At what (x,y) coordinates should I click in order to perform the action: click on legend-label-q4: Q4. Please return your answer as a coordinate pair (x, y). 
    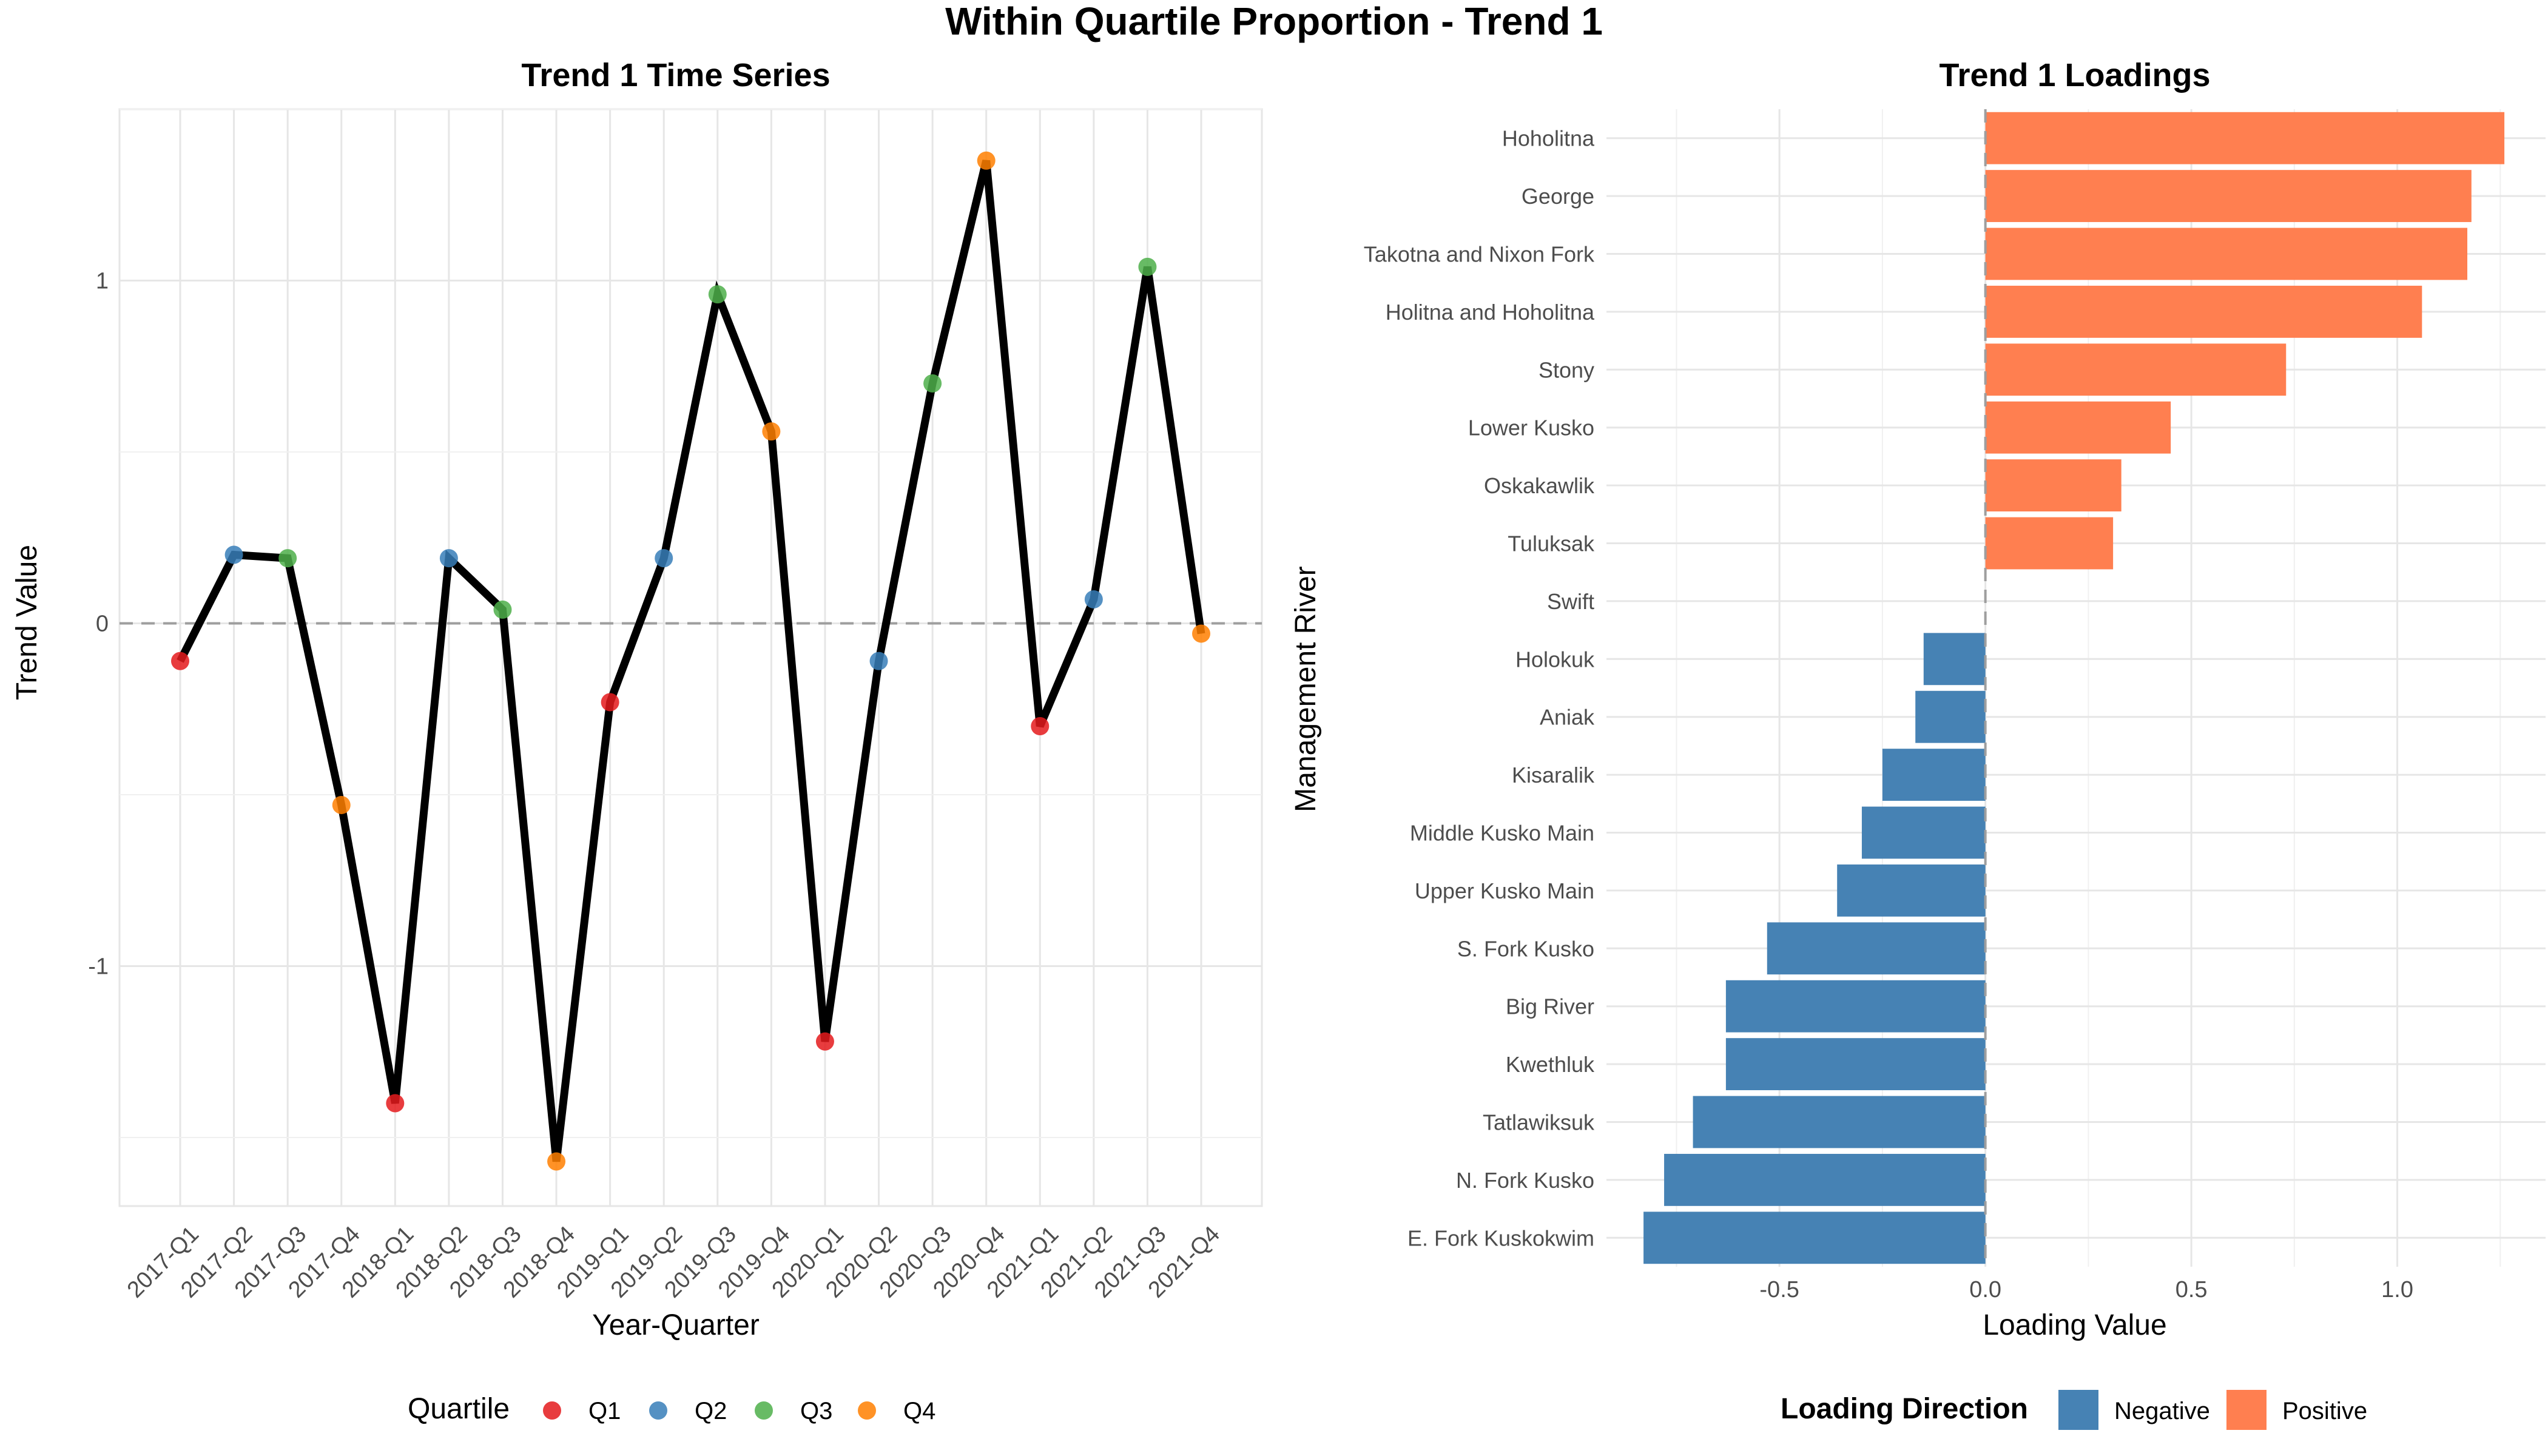
    Looking at the image, I should click on (919, 1411).